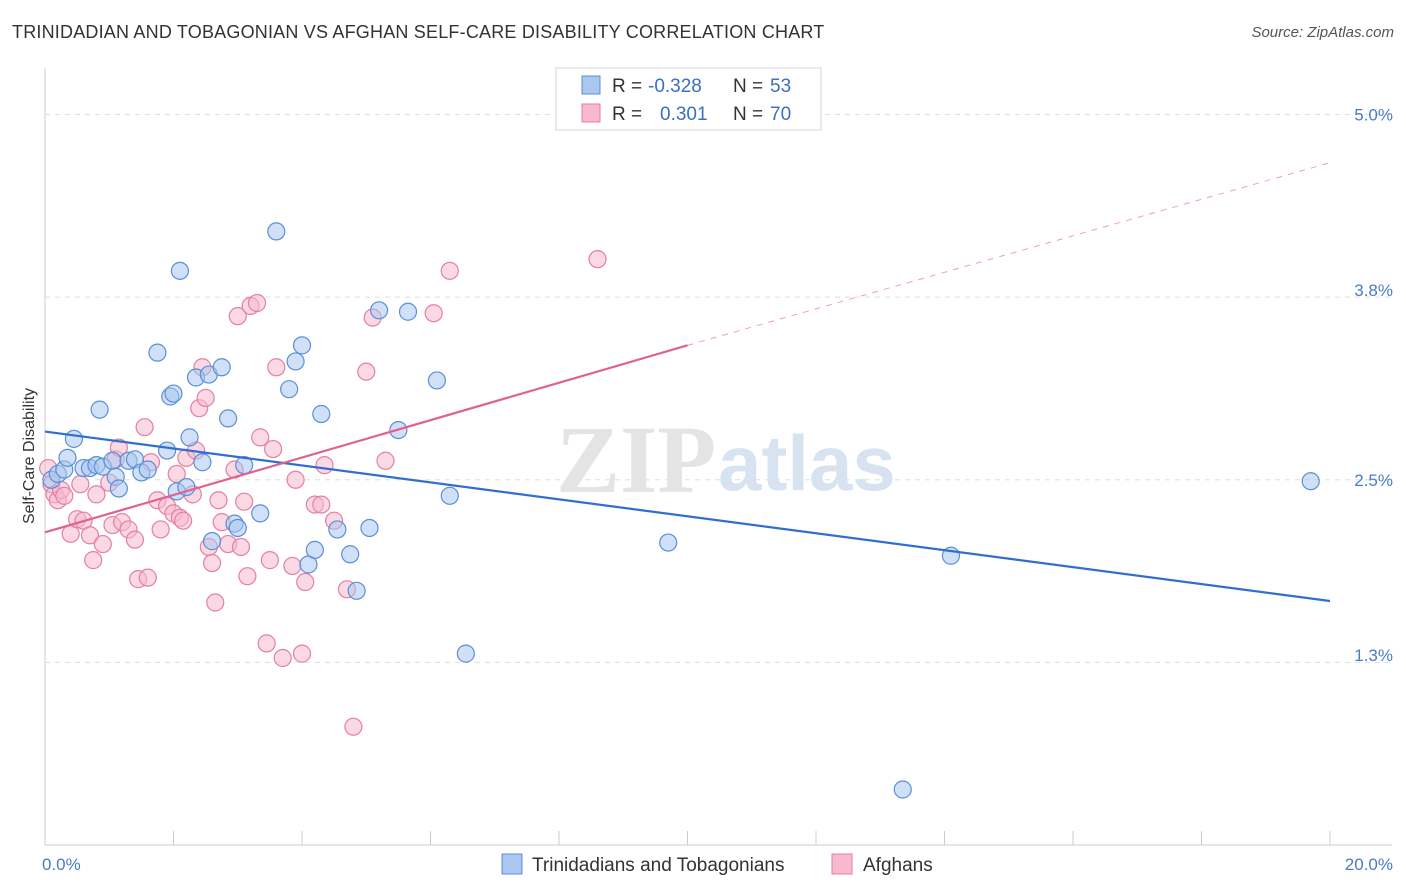 This screenshot has width=1406, height=892. What do you see at coordinates (1369, 864) in the screenshot?
I see `x-tick-label-1: 20.0%` at bounding box center [1369, 864].